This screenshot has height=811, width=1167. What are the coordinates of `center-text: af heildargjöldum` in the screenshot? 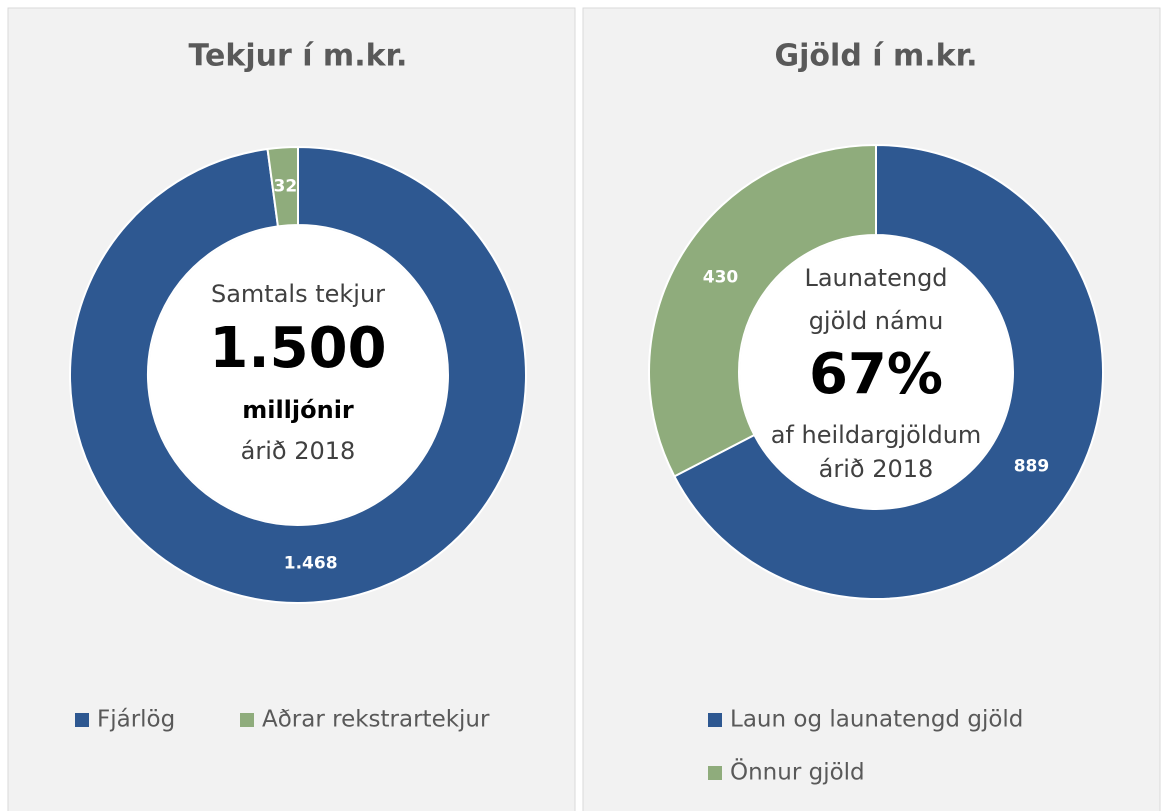 It's located at (876, 435).